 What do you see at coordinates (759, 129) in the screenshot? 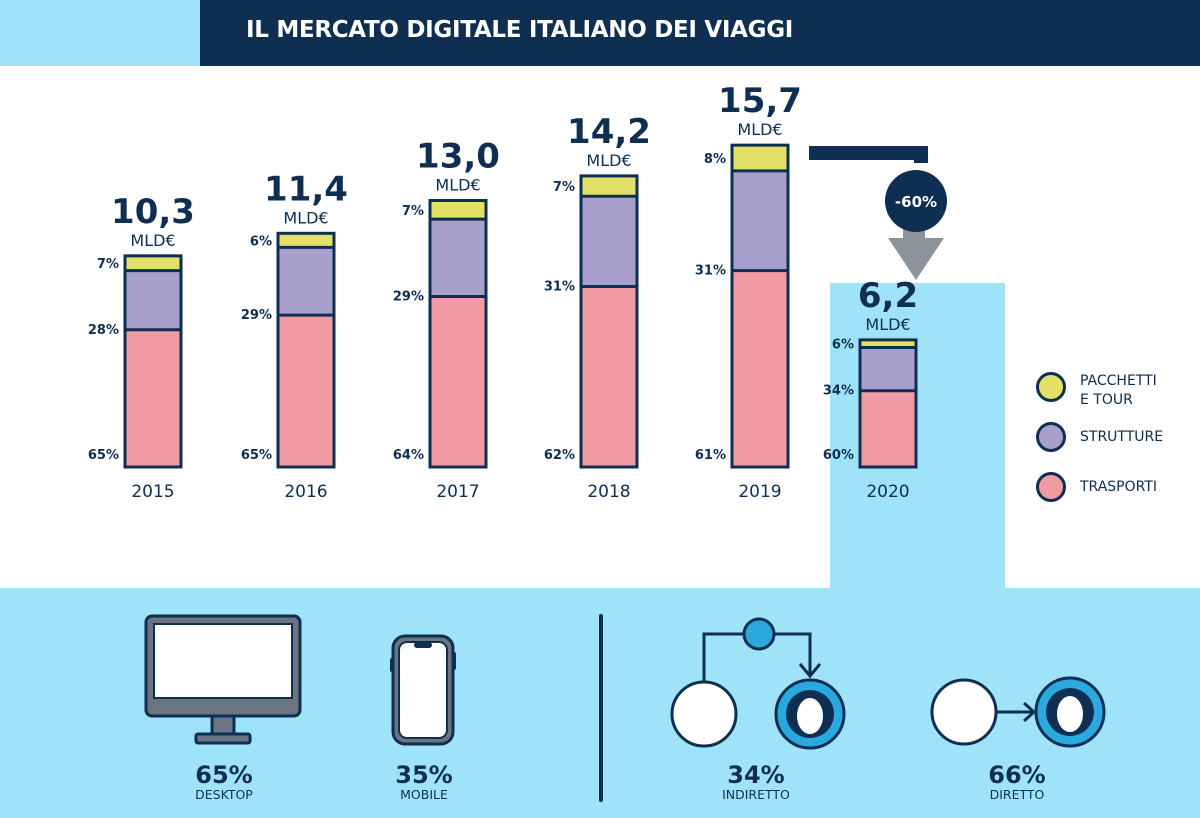
I see `total-unit-2019: MLD€` at bounding box center [759, 129].